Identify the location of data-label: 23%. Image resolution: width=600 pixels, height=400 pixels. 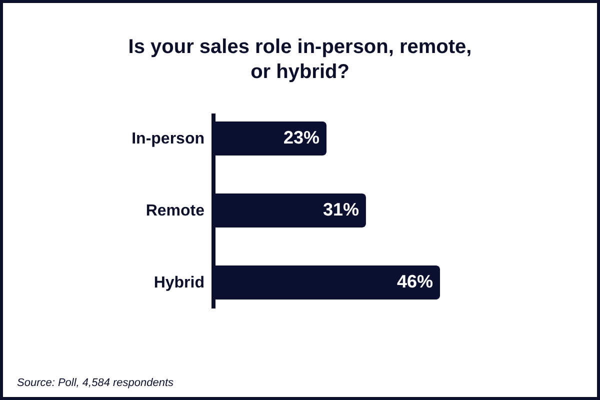
(301, 137).